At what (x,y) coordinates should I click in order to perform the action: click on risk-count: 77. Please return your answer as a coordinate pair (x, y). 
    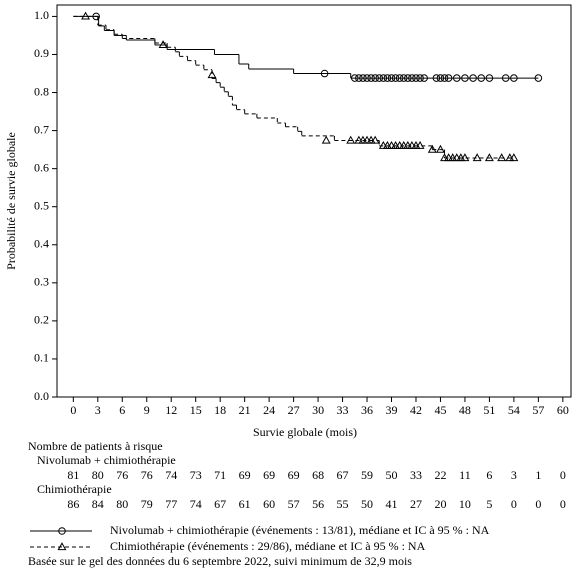
    Looking at the image, I should click on (171, 504).